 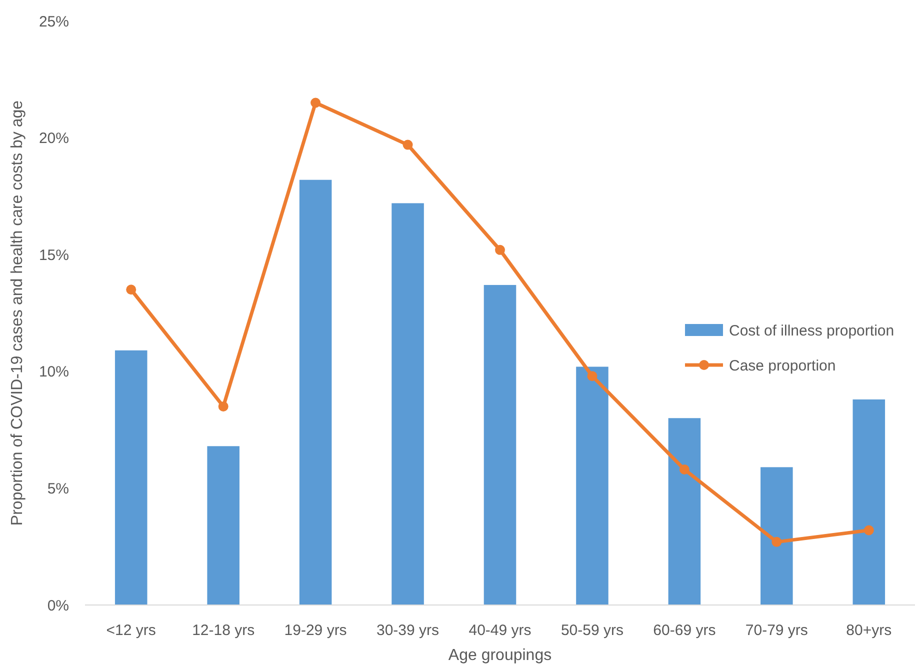 I want to click on x-tick-label: 12-18 yrs, so click(x=223, y=630).